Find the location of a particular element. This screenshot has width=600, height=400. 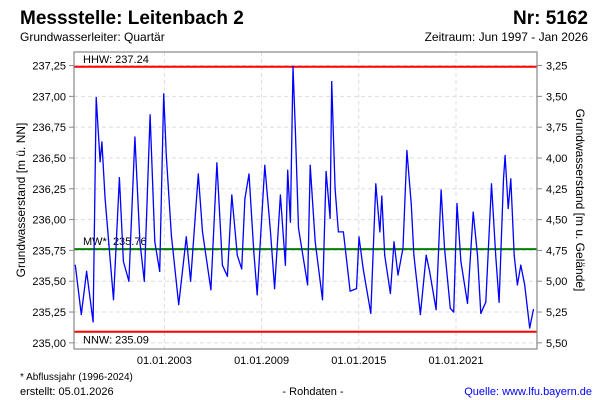

x-tick-label: 01.01.2003 is located at coordinates (164, 361).